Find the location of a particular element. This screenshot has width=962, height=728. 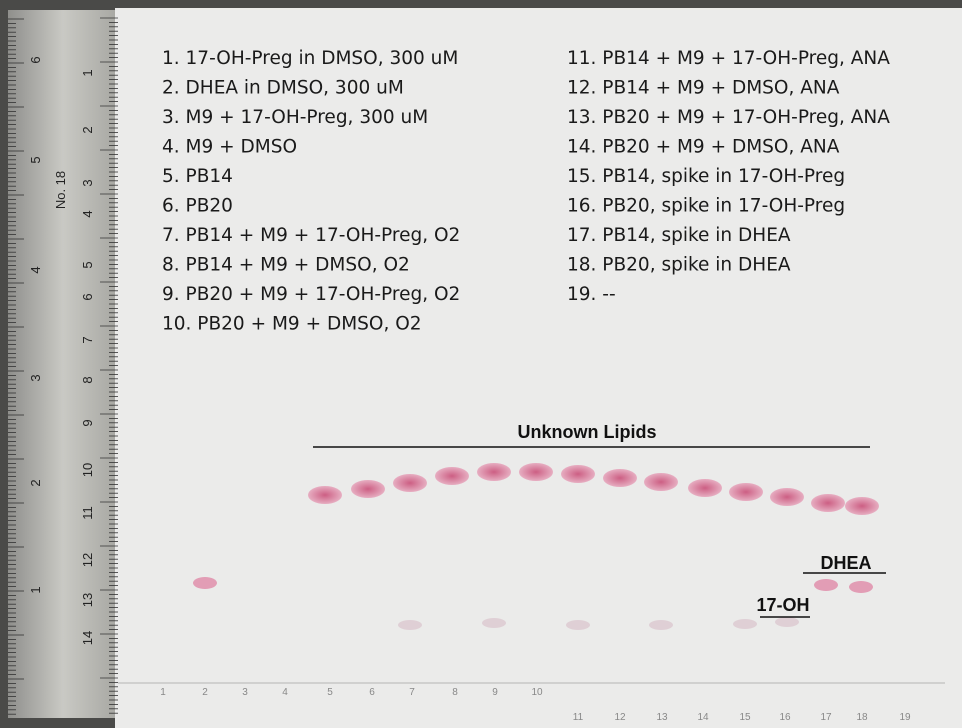

ruler-cm-label: 1 is located at coordinates (87, 72).